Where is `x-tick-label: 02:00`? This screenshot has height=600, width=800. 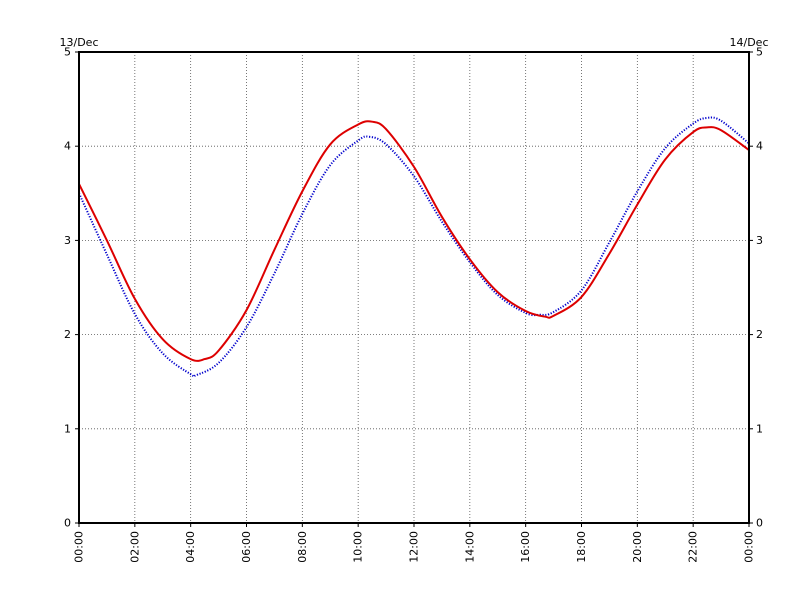 x-tick-label: 02:00 is located at coordinates (134, 547).